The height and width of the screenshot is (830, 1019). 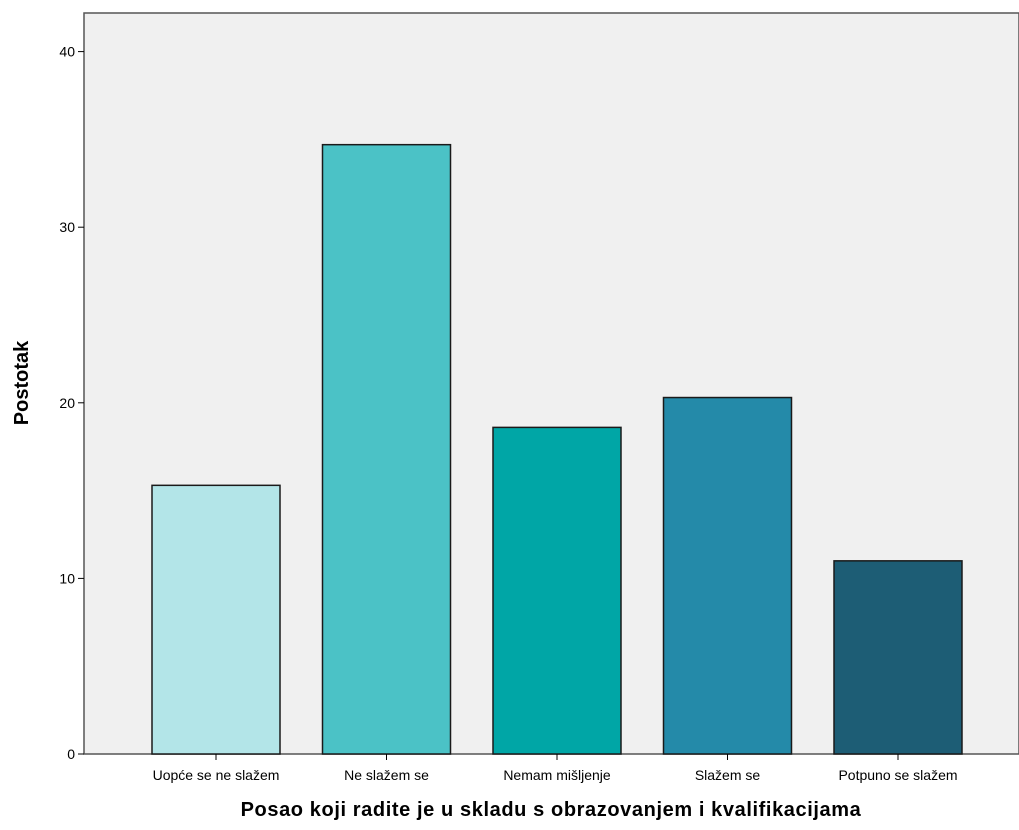 What do you see at coordinates (67, 227) in the screenshot?
I see `y-tick-label: 30` at bounding box center [67, 227].